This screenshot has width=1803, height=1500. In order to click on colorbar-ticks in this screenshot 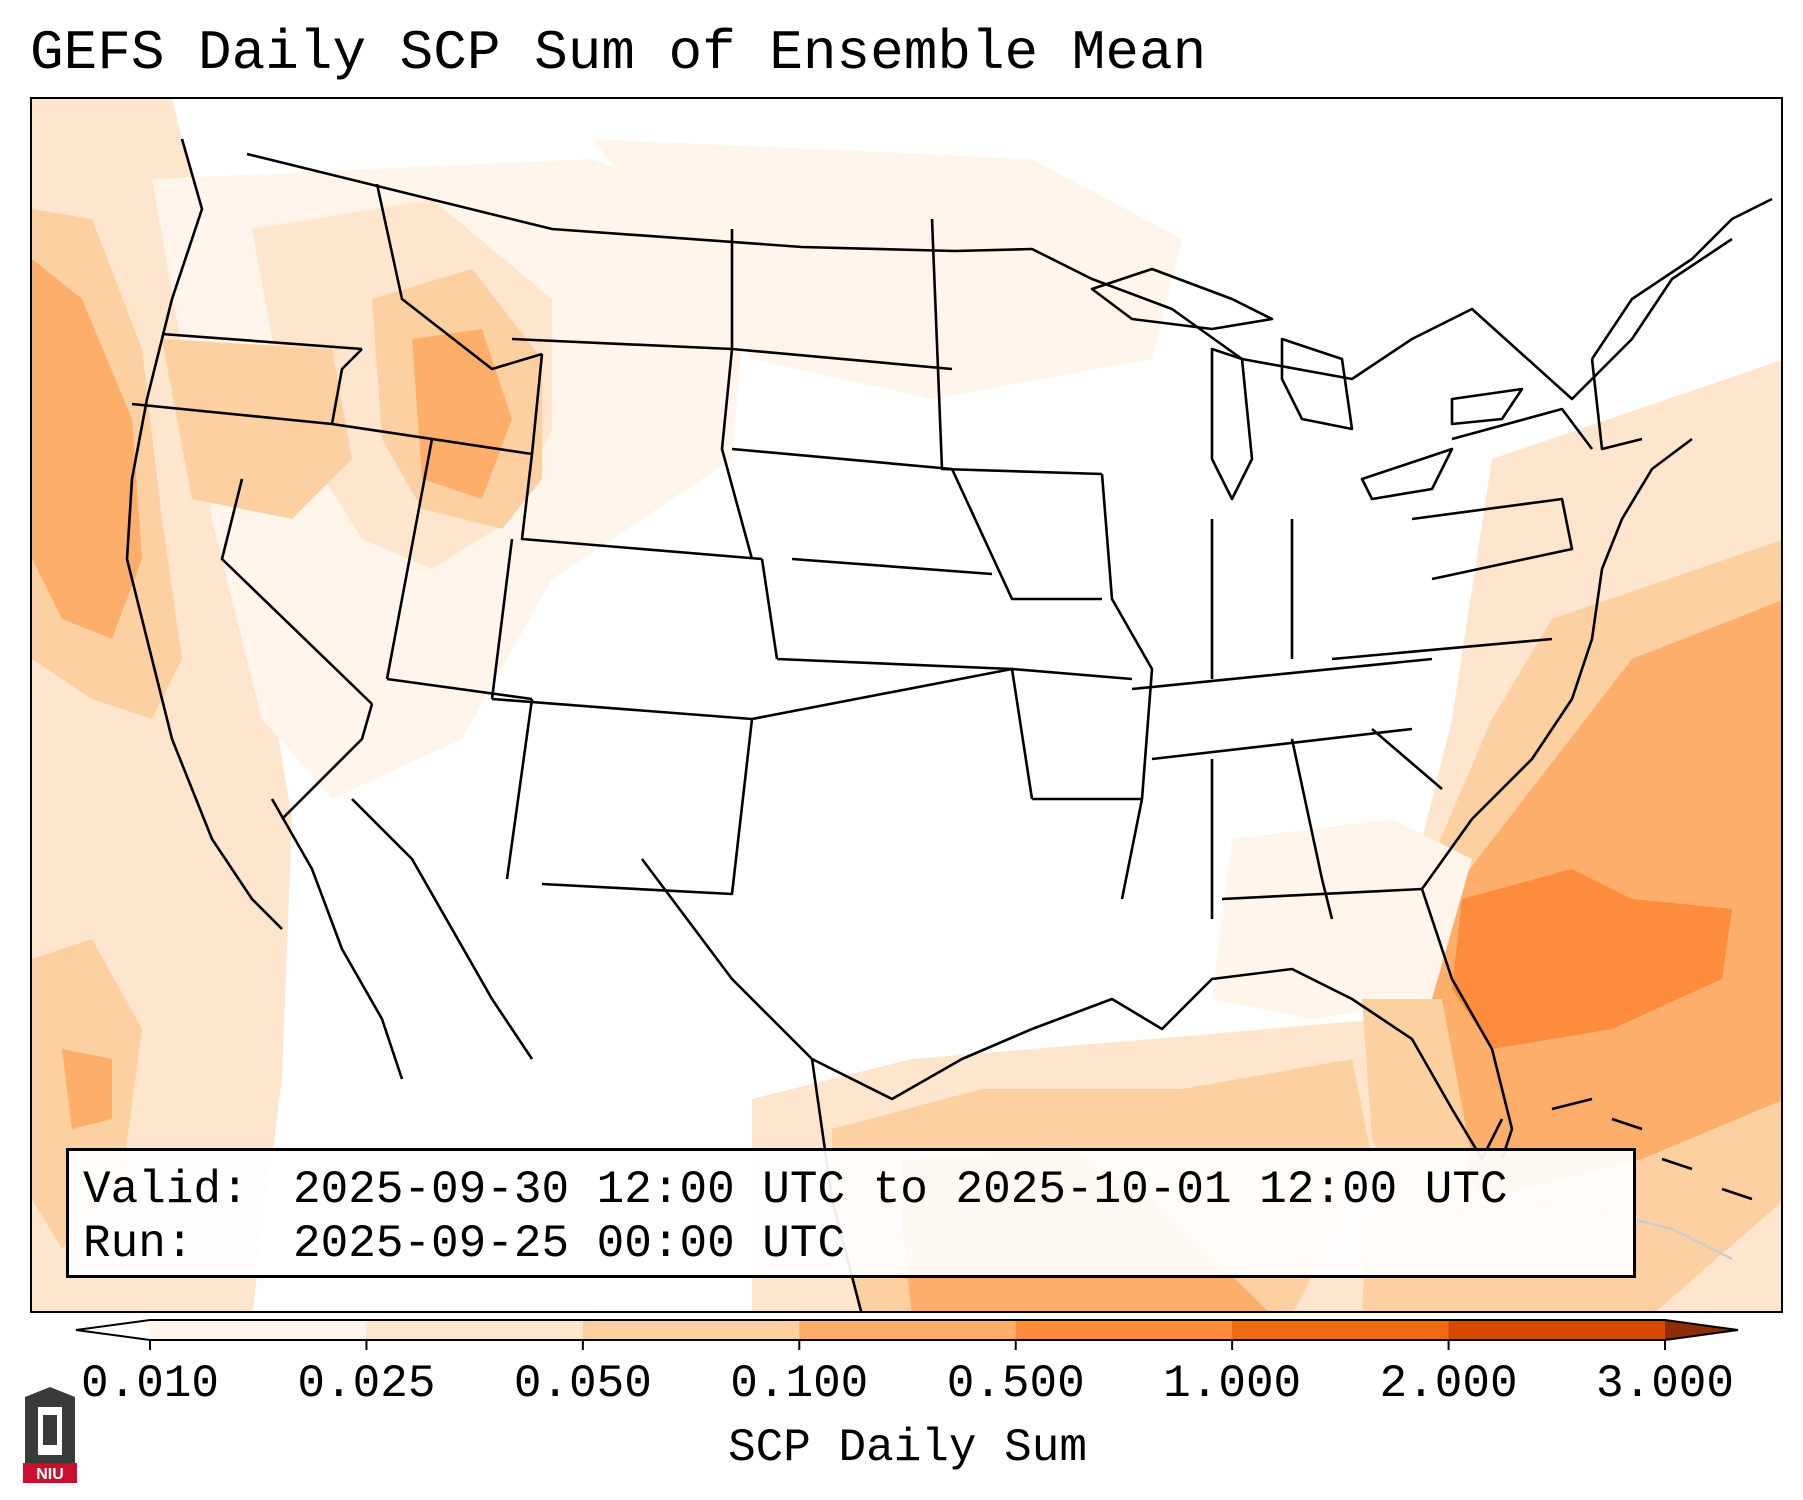, I will do `click(907, 1345)`.